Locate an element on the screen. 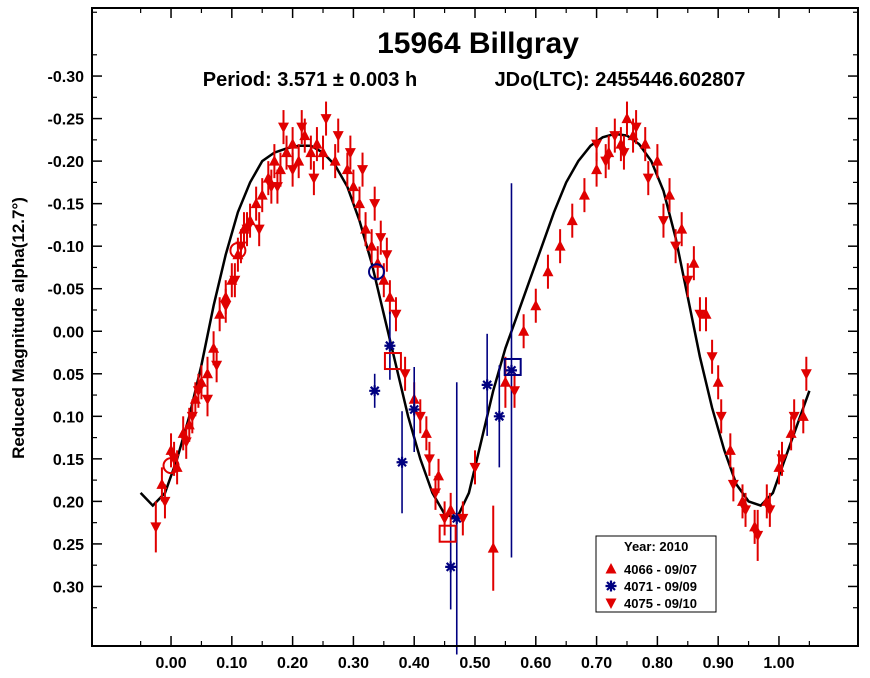 The image size is (870, 678). legend-marker-asterisk is located at coordinates (611, 586).